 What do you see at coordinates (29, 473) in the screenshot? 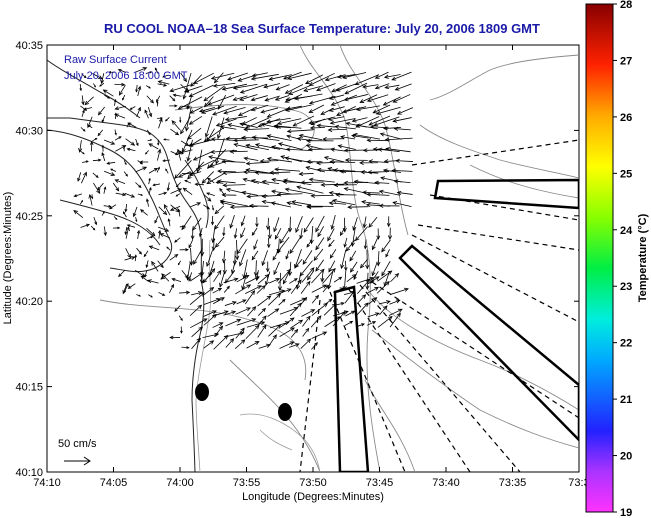
I see `y-tick-label: 40:10` at bounding box center [29, 473].